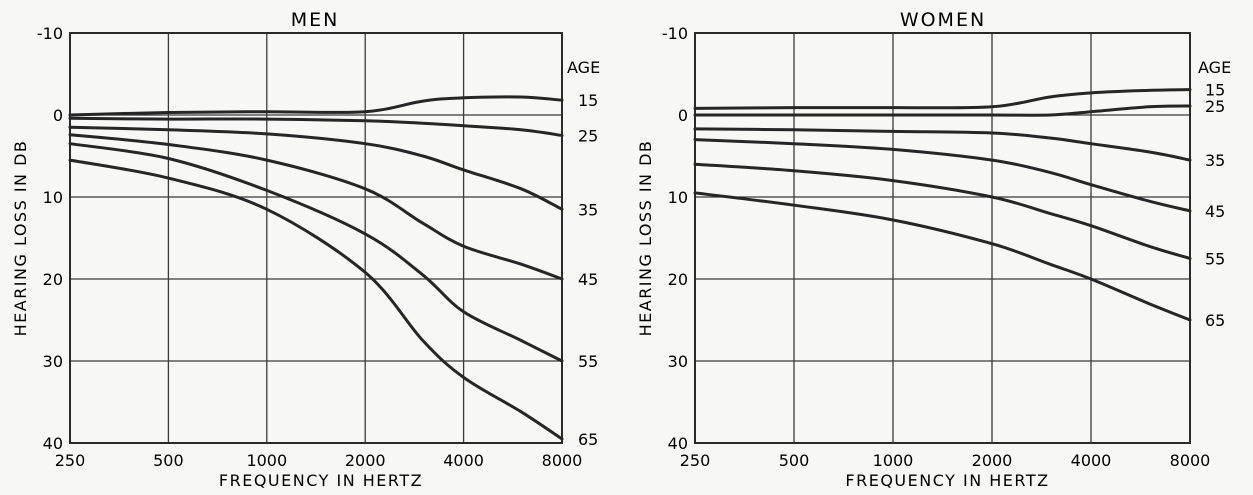 The height and width of the screenshot is (495, 1253). I want to click on panel-title: WOMEN, so click(943, 20).